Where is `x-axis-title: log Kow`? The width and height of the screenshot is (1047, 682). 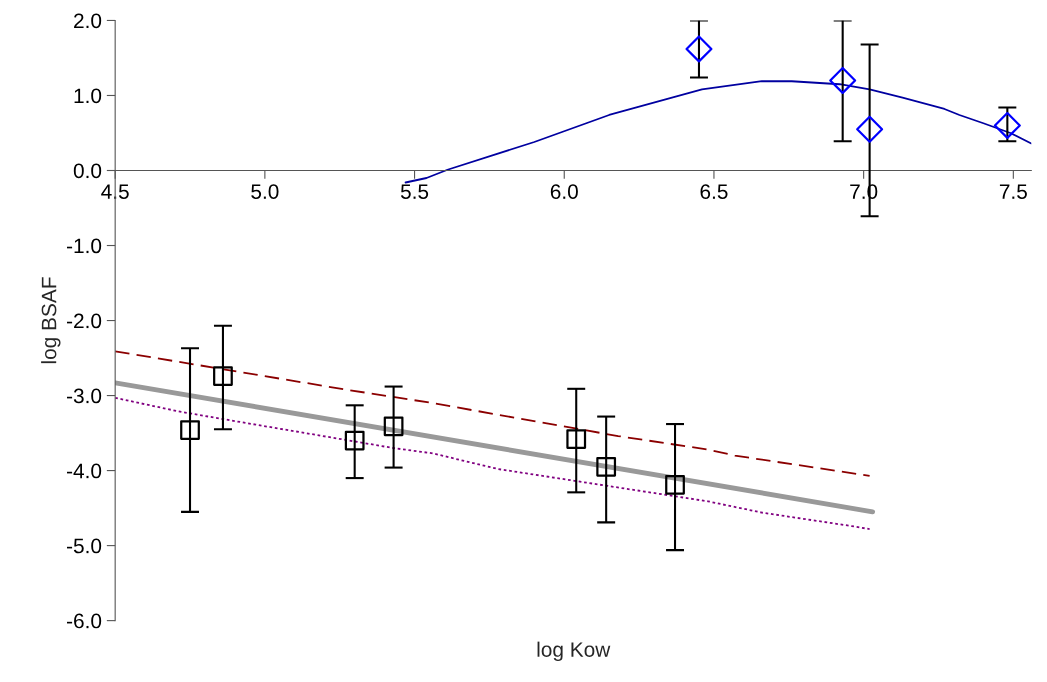
x-axis-title: log Kow is located at coordinates (574, 651).